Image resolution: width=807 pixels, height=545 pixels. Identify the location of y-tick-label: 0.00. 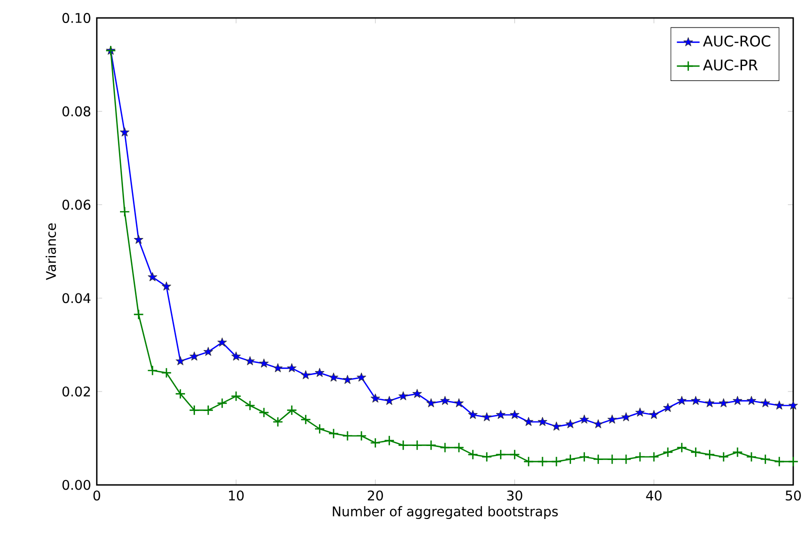
(76, 485).